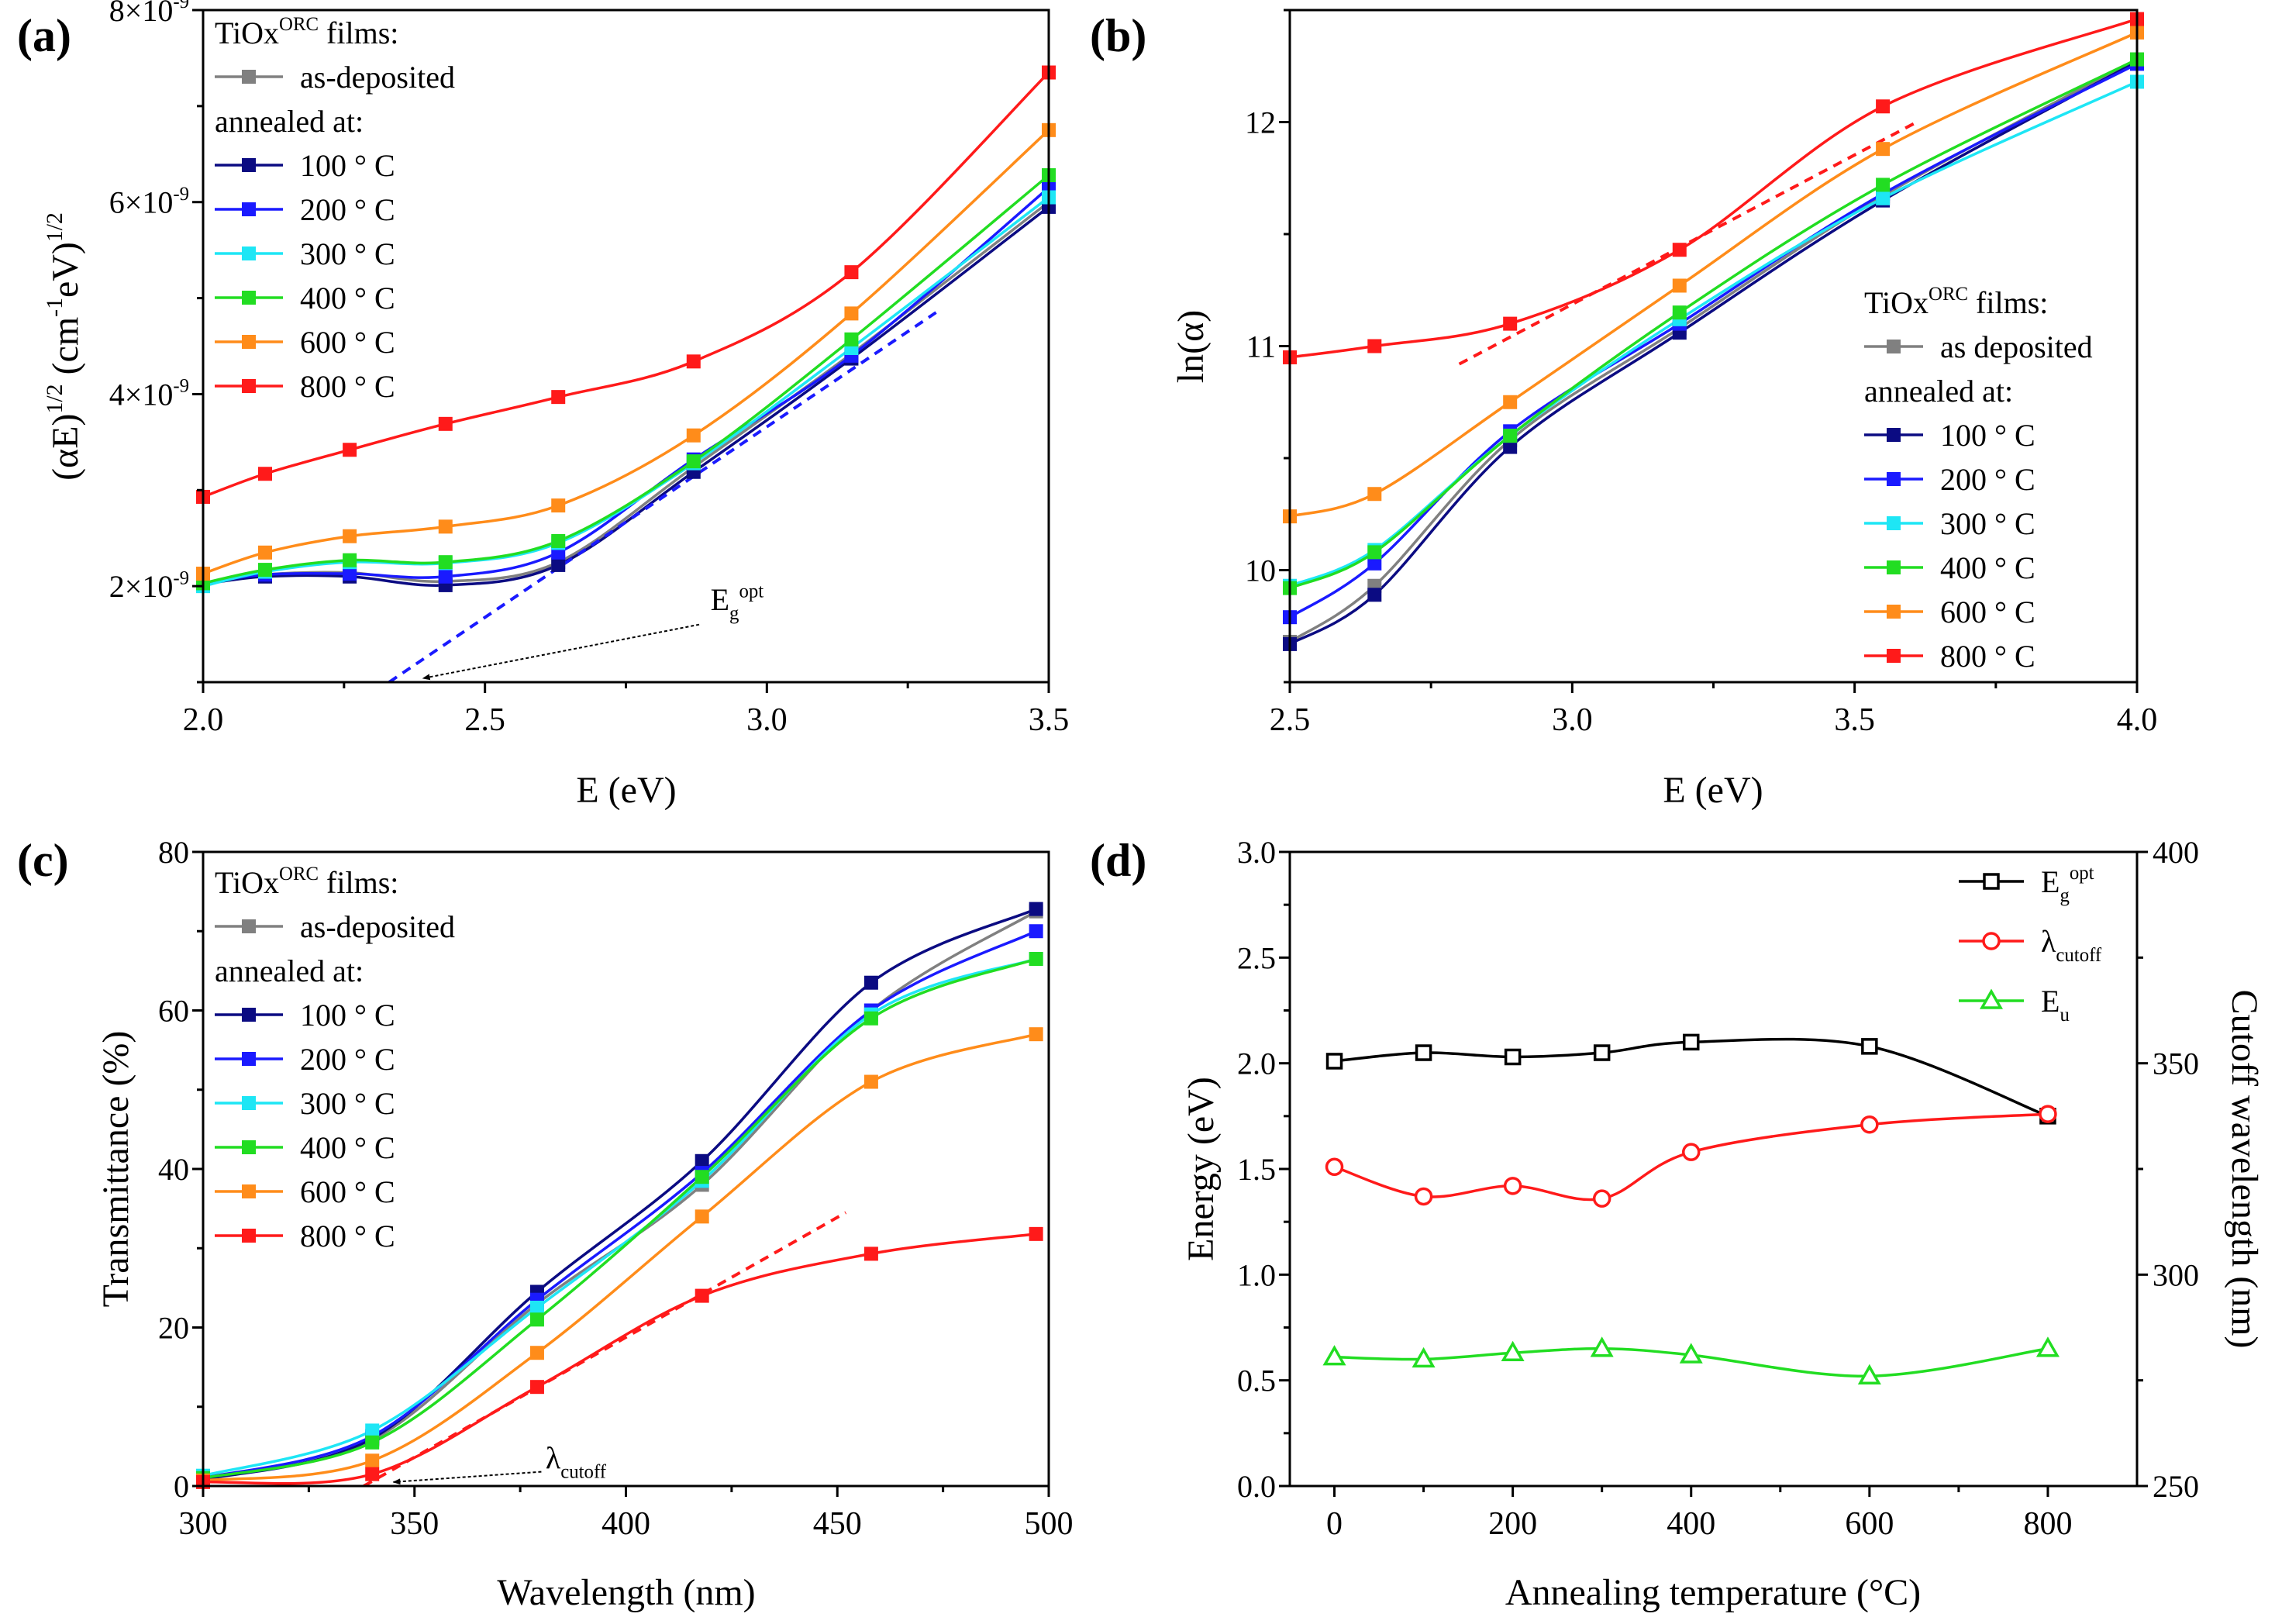  I want to click on legend-item: Eu, so click(2015, 1005).